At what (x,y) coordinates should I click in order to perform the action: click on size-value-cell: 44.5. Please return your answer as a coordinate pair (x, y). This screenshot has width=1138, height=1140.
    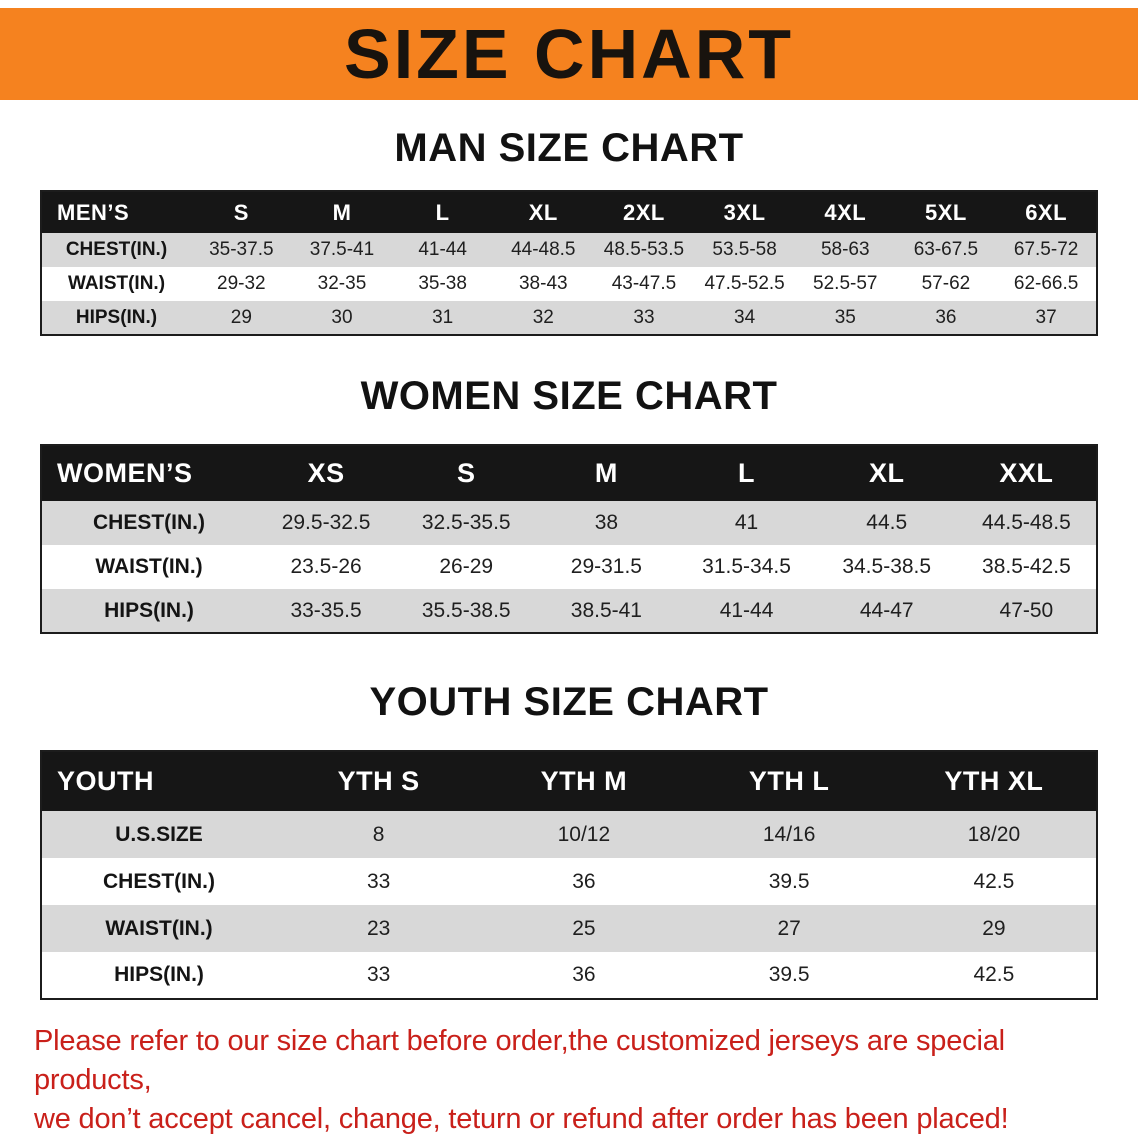
    Looking at the image, I should click on (887, 522).